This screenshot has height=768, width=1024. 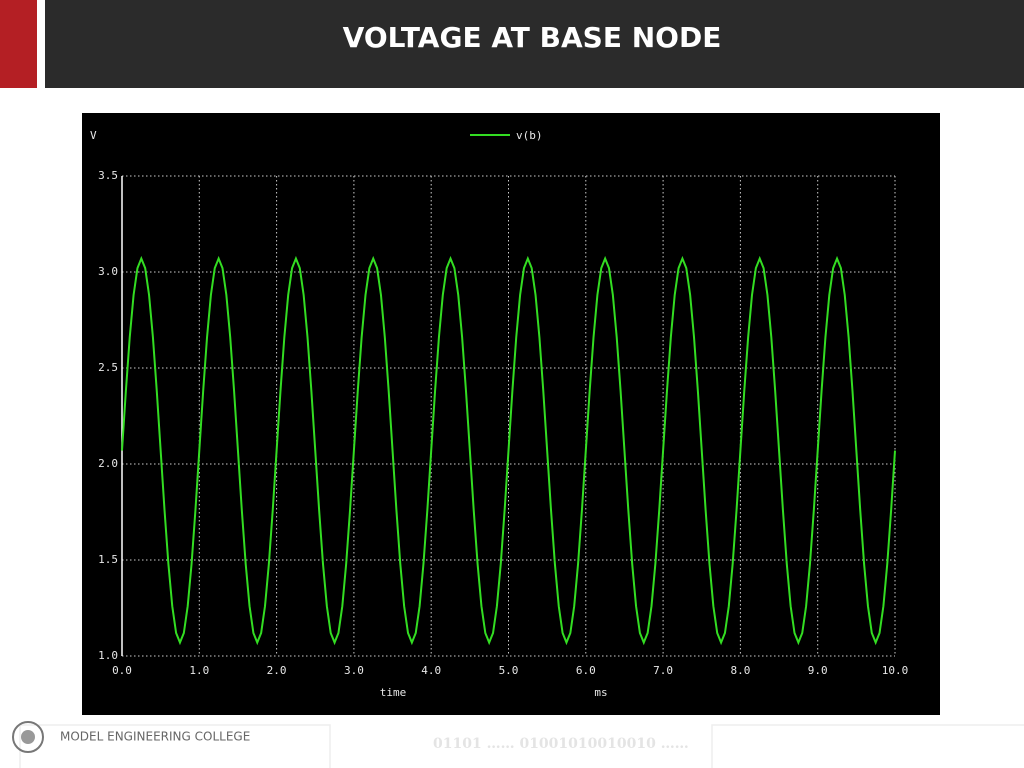 What do you see at coordinates (199, 670) in the screenshot?
I see `x-tick-label: 1.0` at bounding box center [199, 670].